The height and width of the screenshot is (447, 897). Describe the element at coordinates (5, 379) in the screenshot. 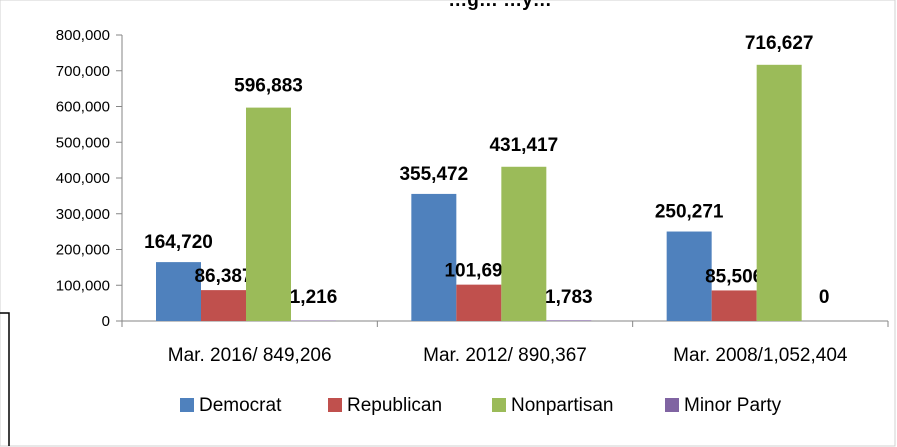

I see `clipped-frame-edge` at that location.